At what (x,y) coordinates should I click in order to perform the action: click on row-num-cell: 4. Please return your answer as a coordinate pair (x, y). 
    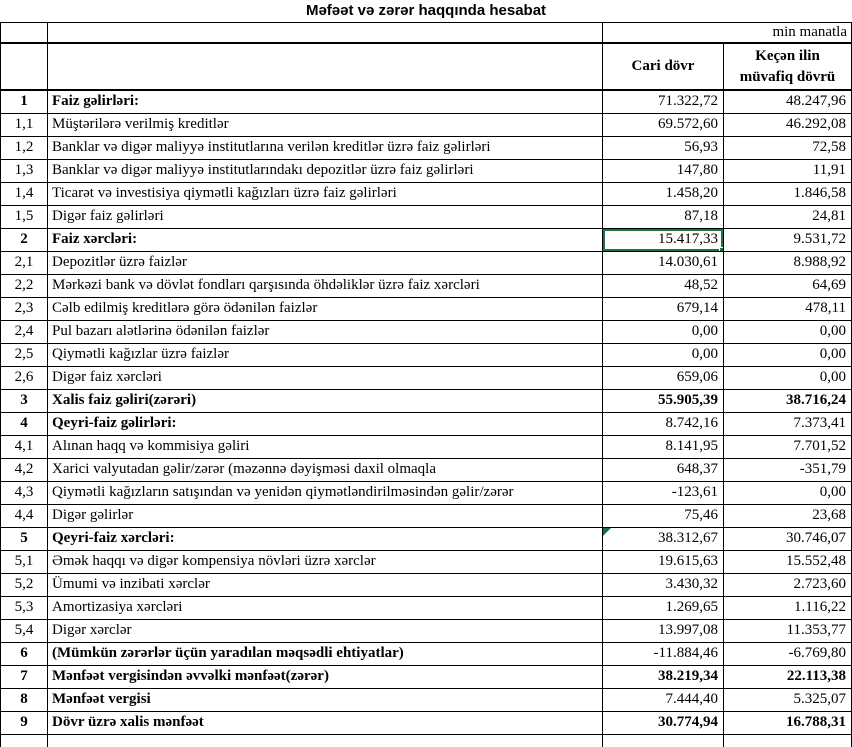
    Looking at the image, I should click on (24, 424).